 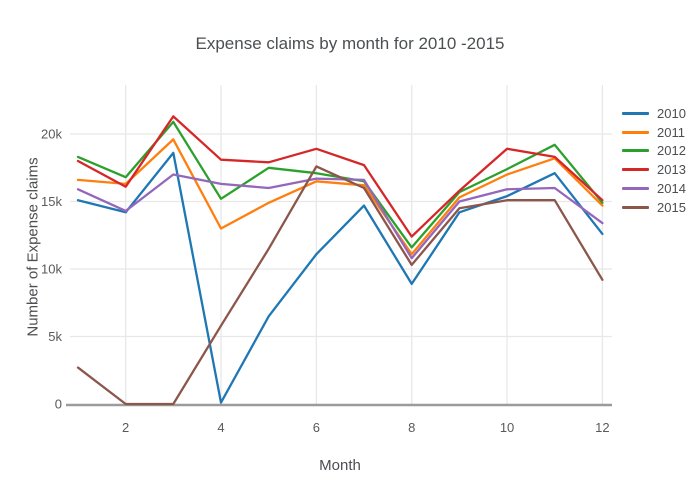 What do you see at coordinates (635, 151) in the screenshot?
I see `legend-swatch-2012` at bounding box center [635, 151].